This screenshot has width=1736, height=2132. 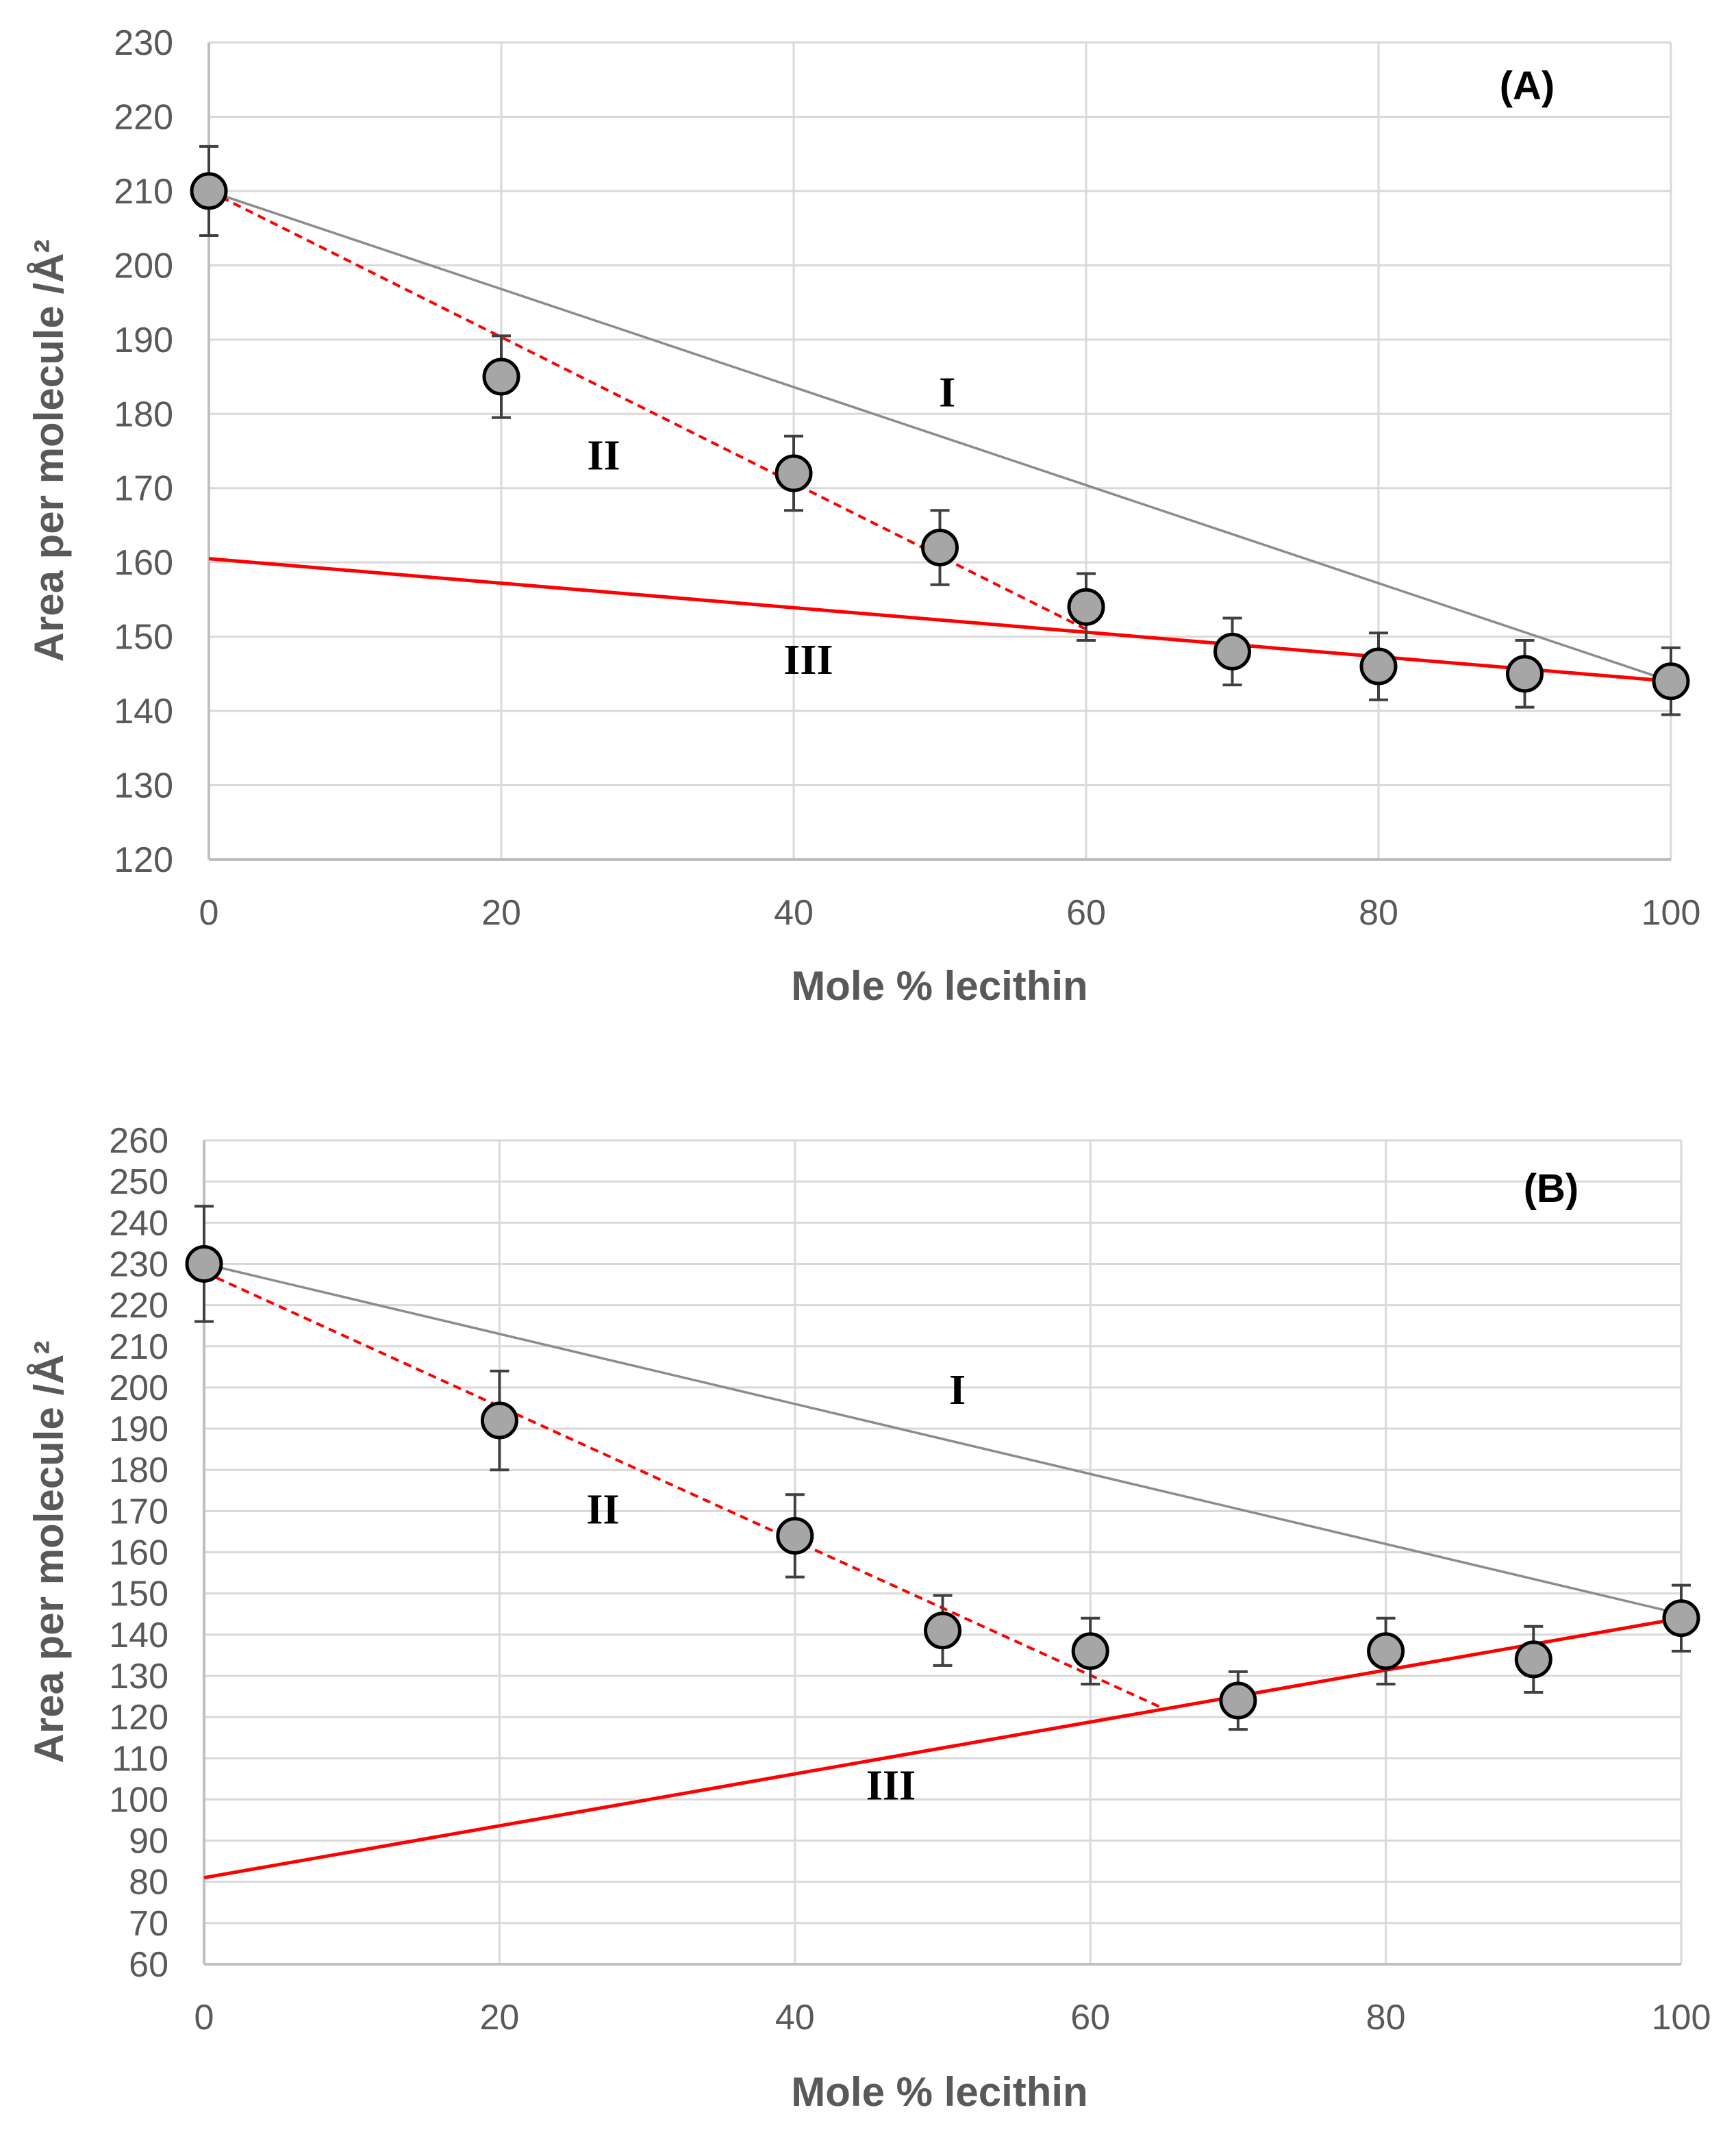 I want to click on y-tick-label: 250, so click(x=138, y=1182).